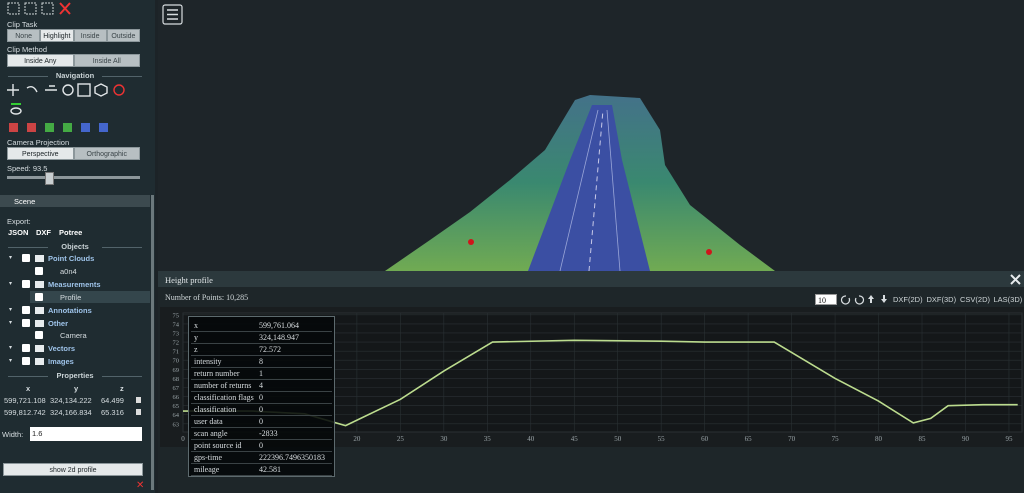 This screenshot has width=1024, height=493. I want to click on button: Inside Any, so click(40, 60).